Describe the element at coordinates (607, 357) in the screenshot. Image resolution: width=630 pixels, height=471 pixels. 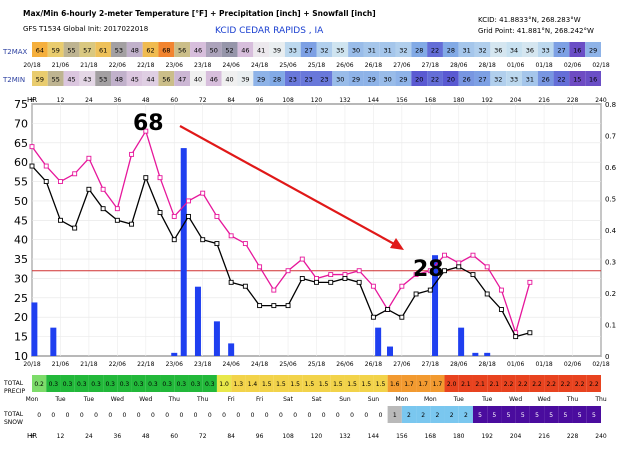
I see `y2-tick-label: 0` at that location.